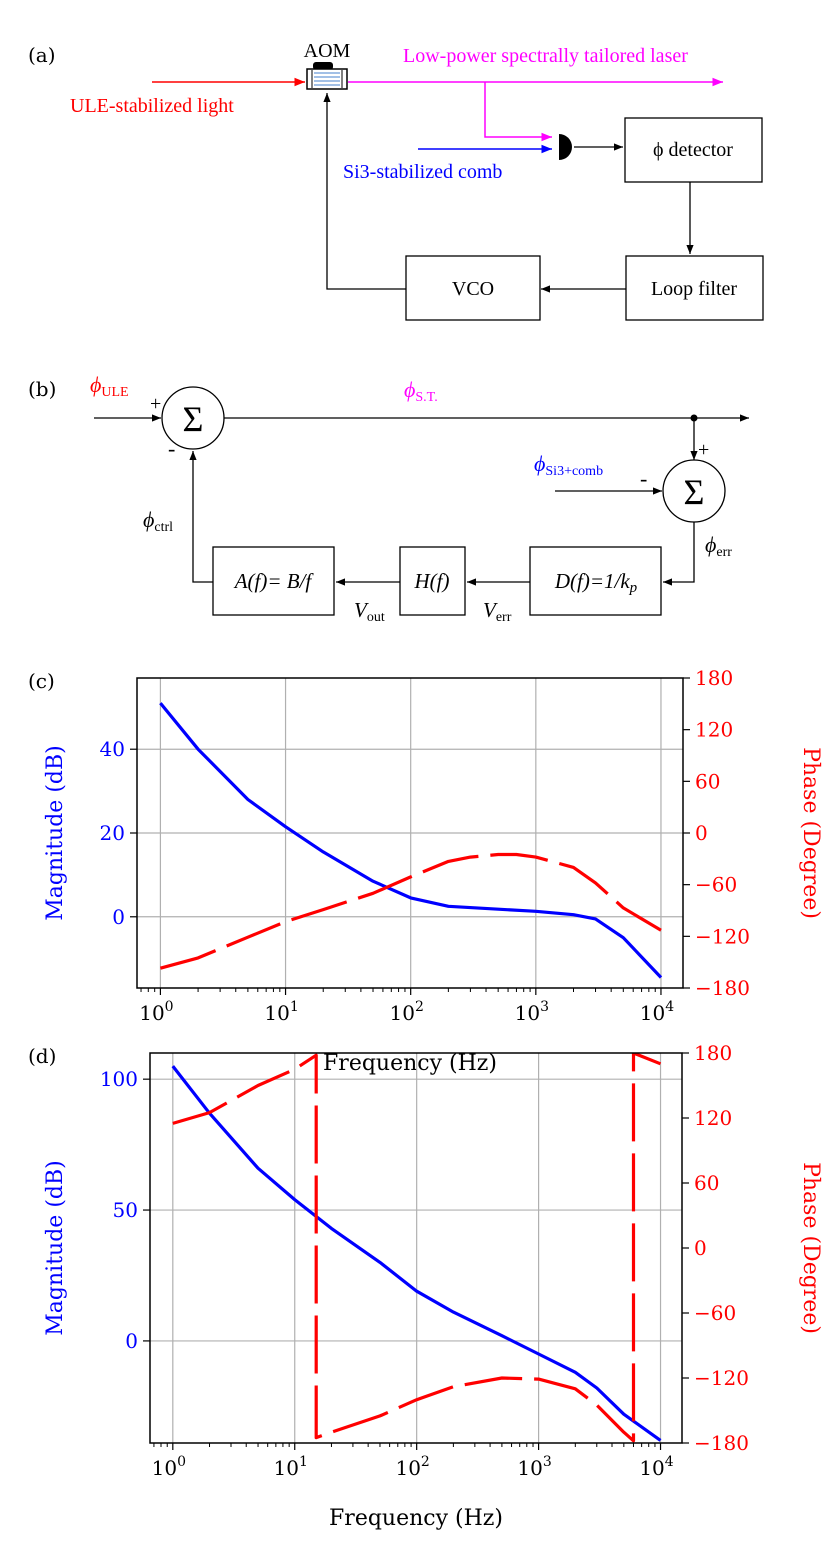  What do you see at coordinates (152, 106) in the screenshot?
I see `ule-light-label: ULE-stabilized light` at bounding box center [152, 106].